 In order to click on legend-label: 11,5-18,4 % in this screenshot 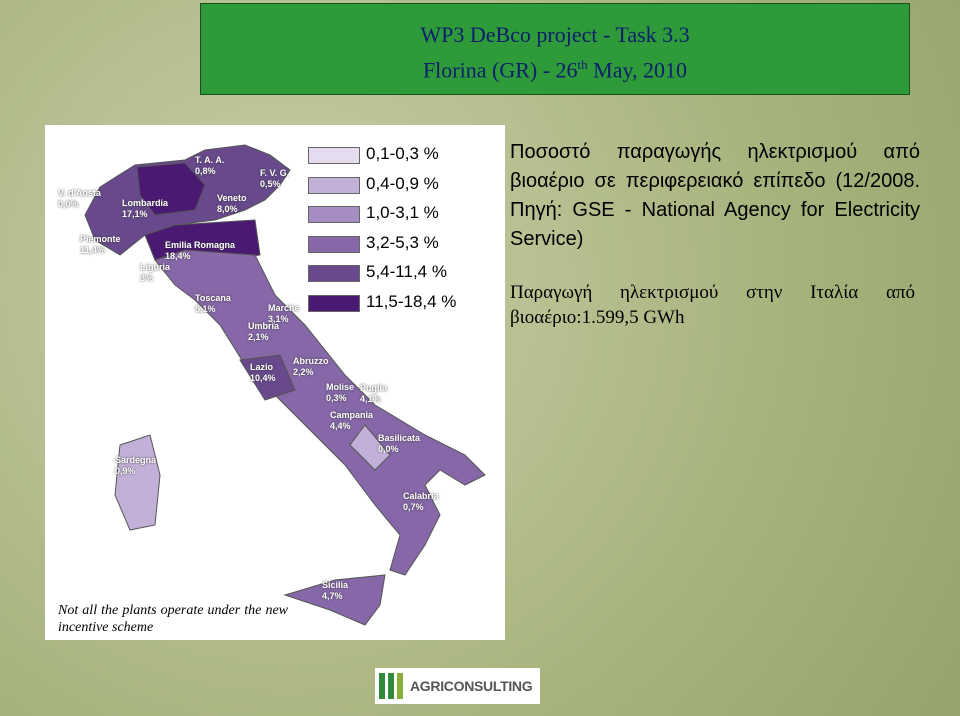, I will do `click(411, 301)`.